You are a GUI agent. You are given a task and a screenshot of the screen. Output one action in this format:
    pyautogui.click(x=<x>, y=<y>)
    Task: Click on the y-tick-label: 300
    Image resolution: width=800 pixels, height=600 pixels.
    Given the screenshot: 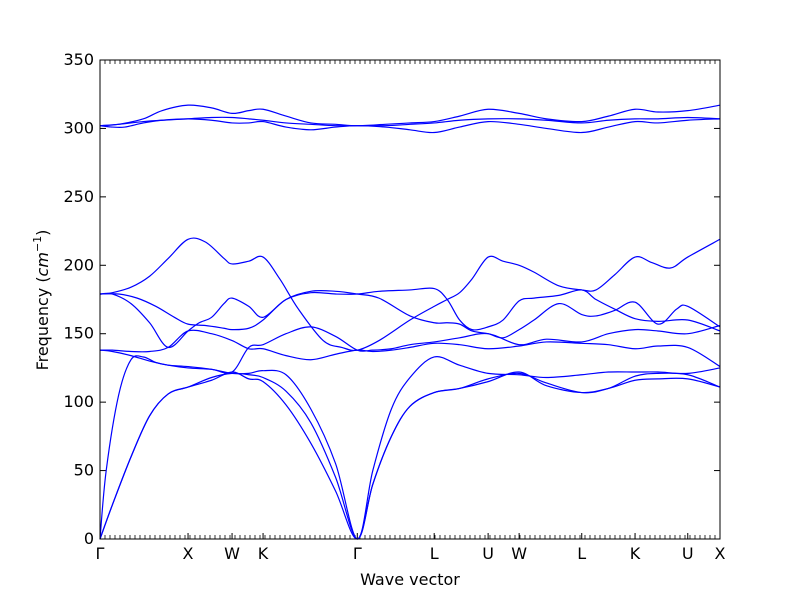 What is the action you would take?
    pyautogui.click(x=78, y=127)
    